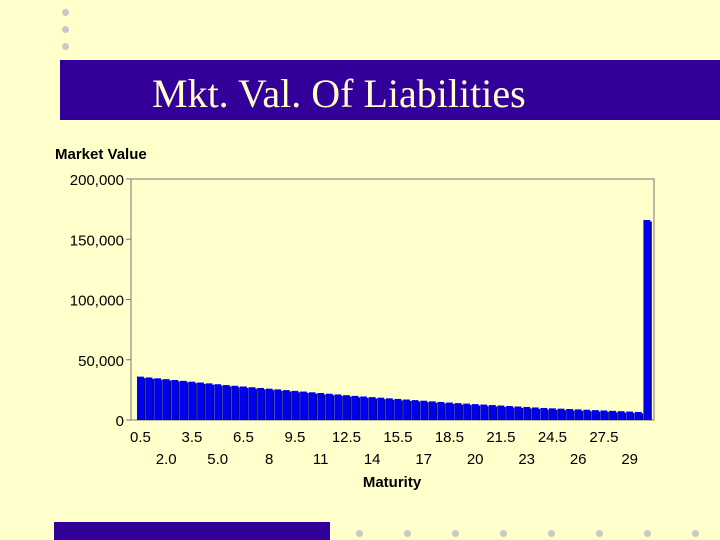  Describe the element at coordinates (449, 437) in the screenshot. I see `x-tick-label: 18.5` at that location.